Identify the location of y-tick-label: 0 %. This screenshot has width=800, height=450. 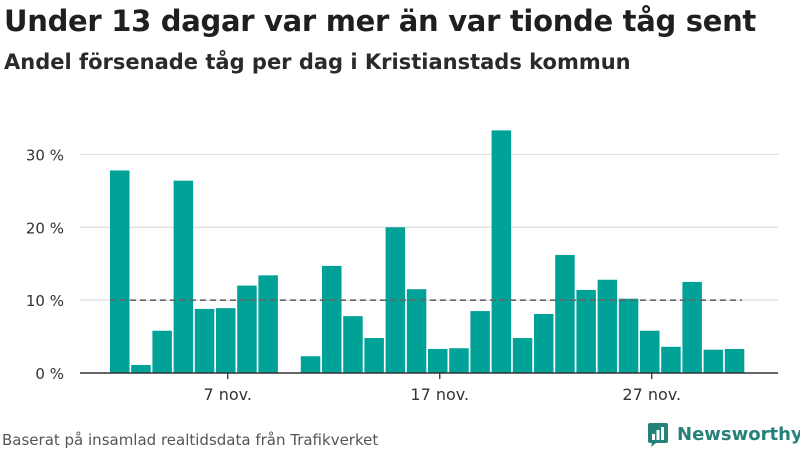
(49, 374).